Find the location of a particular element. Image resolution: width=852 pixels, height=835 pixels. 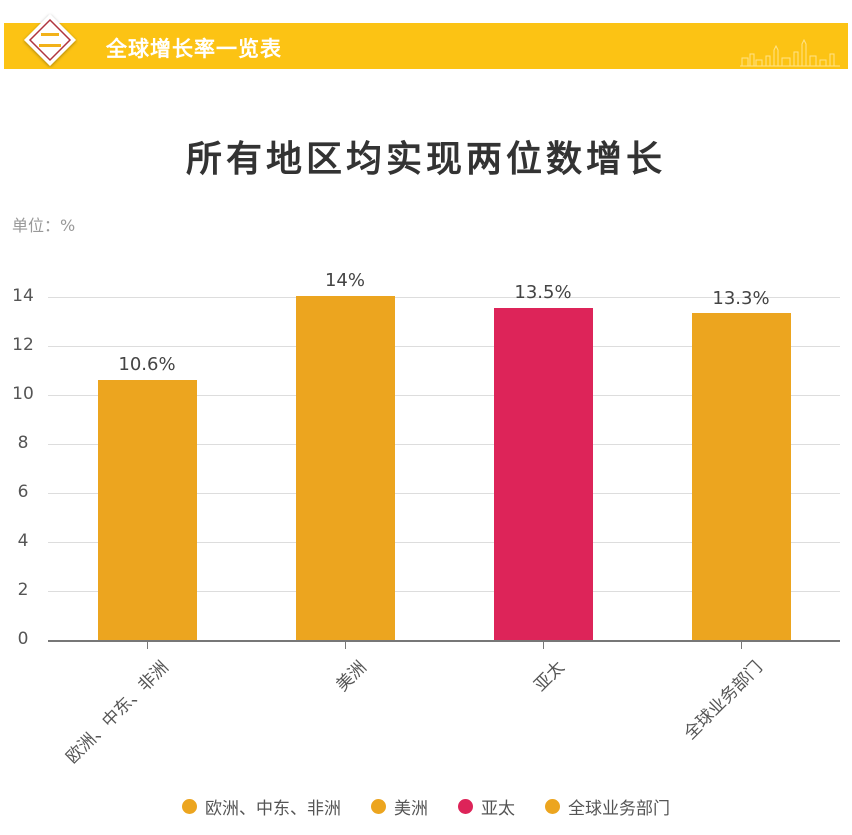

y-tick-label: 2 is located at coordinates (23, 590).